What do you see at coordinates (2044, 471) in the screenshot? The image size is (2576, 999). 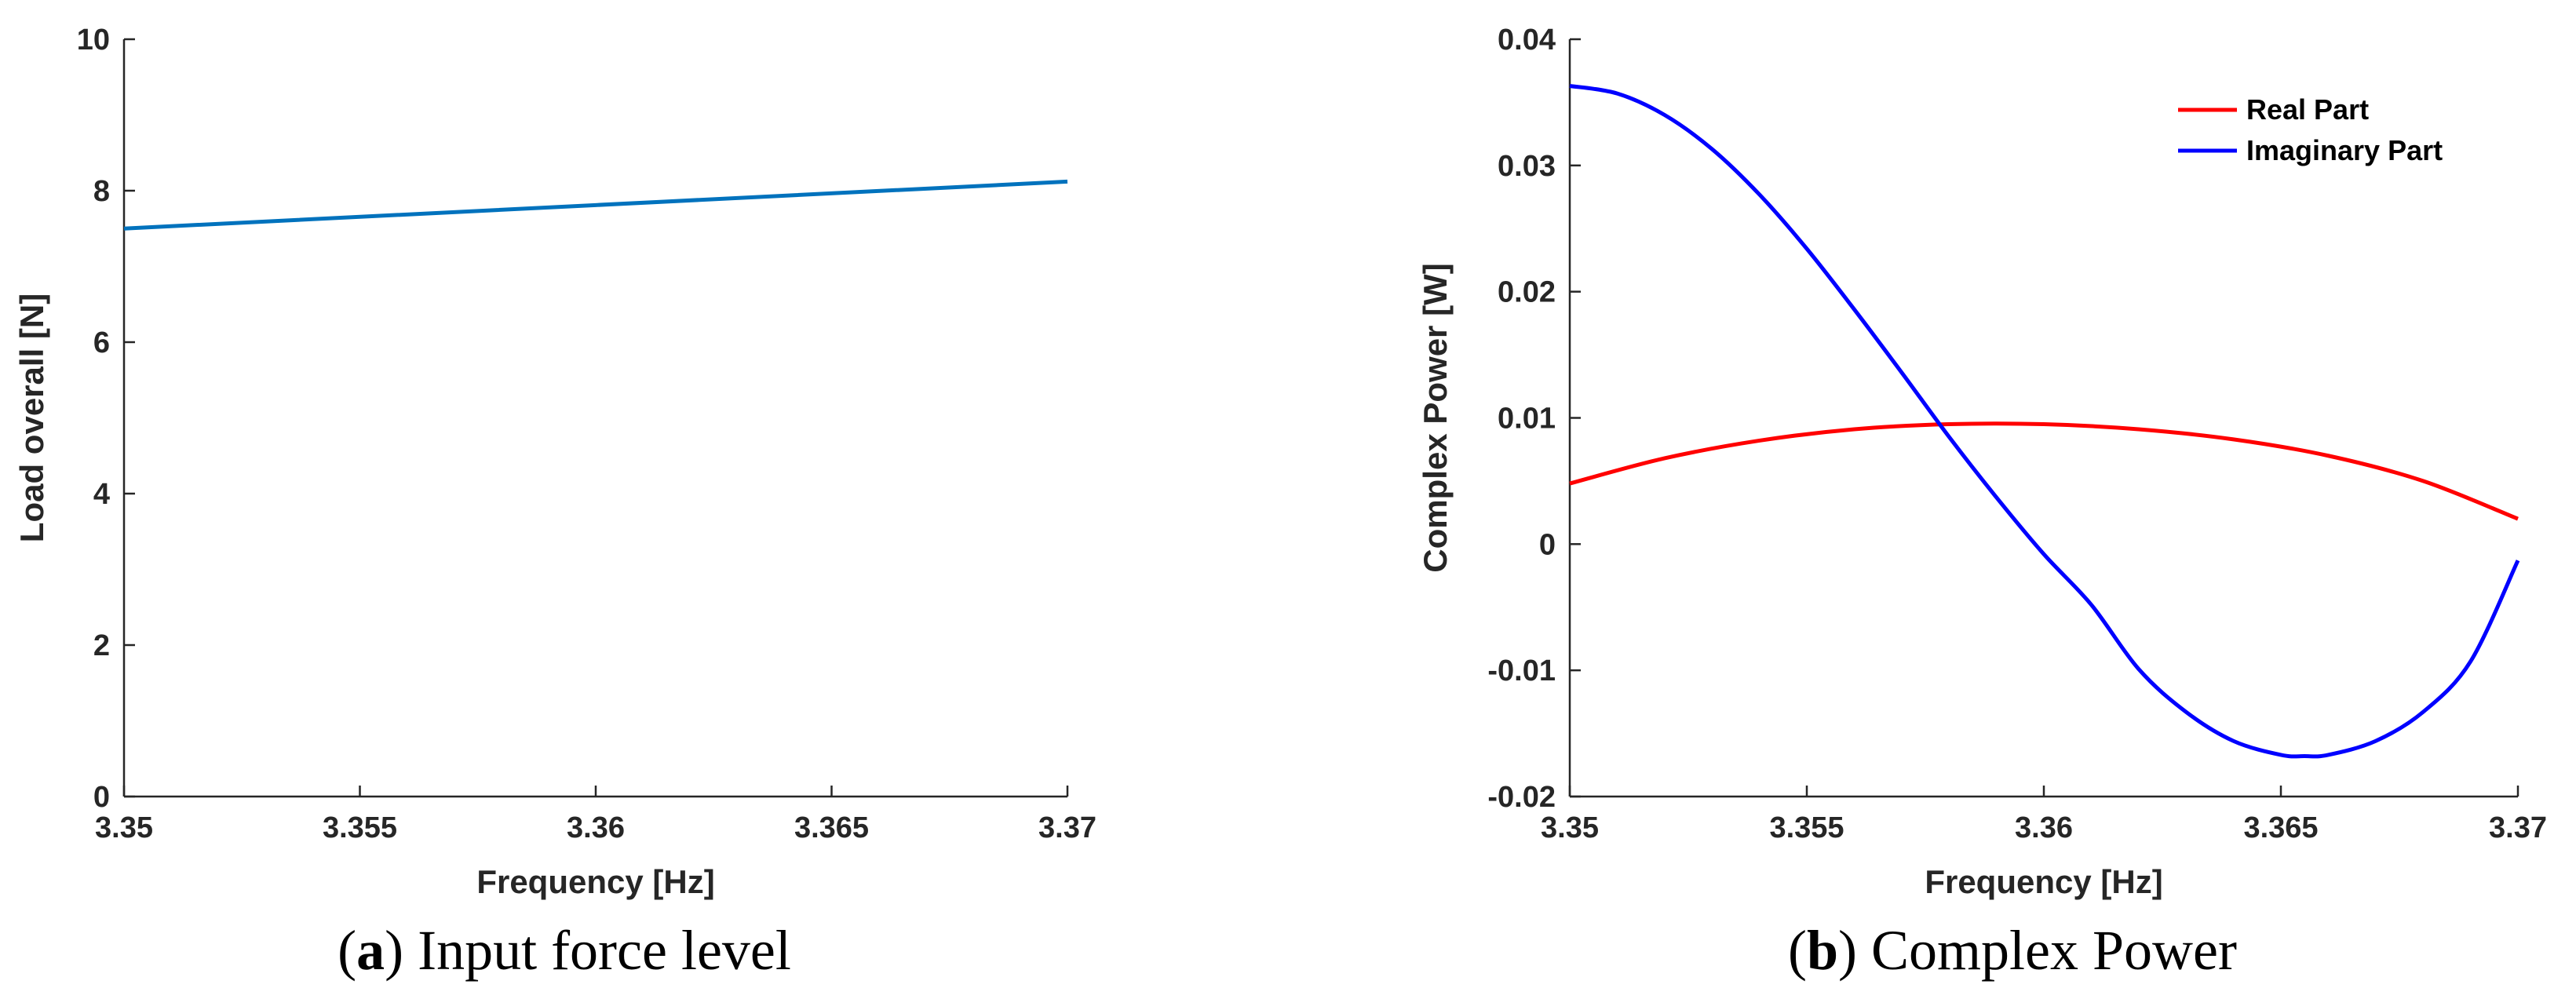 I see `series-line-real-part` at bounding box center [2044, 471].